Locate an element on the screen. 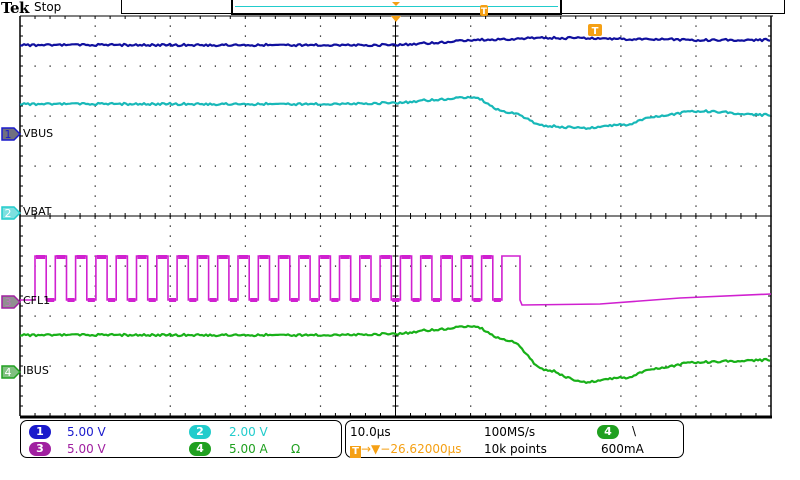 The height and width of the screenshot is (480, 800). svg-text: 2 is located at coordinates (8, 213).